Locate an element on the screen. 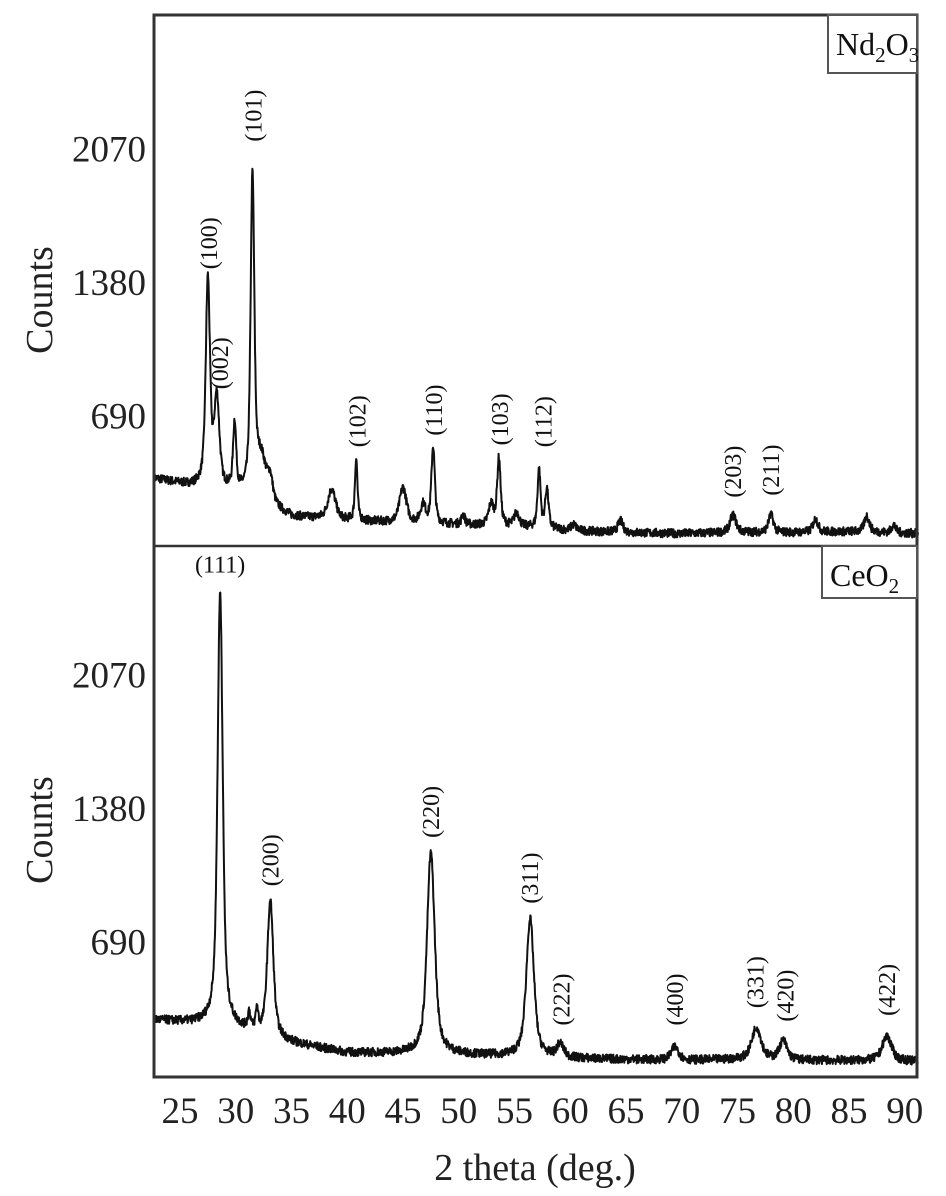 This screenshot has height=1196, width=946. peak-label: (220) is located at coordinates (432, 812).